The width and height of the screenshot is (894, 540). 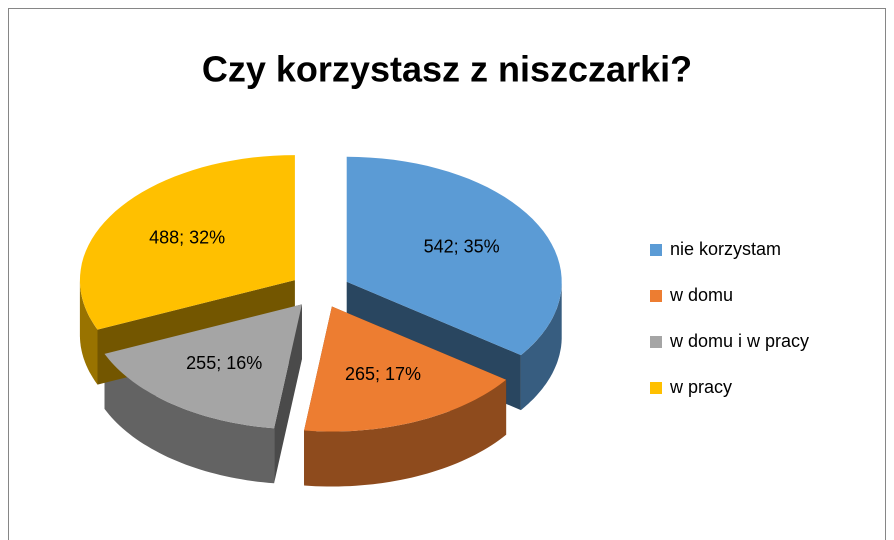 What do you see at coordinates (739, 341) in the screenshot?
I see `legend-label: w domu i w pracy` at bounding box center [739, 341].